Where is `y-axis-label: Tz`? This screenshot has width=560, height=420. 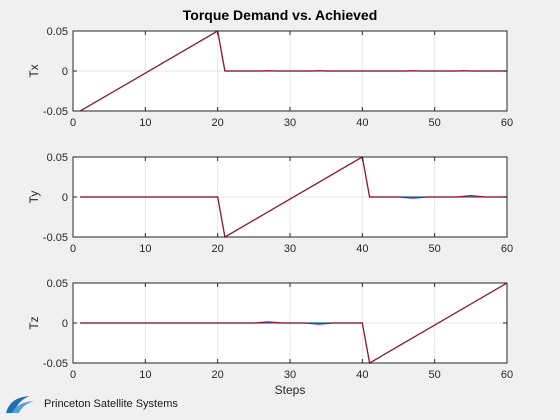 y-axis-label: Tz is located at coordinates (34, 322).